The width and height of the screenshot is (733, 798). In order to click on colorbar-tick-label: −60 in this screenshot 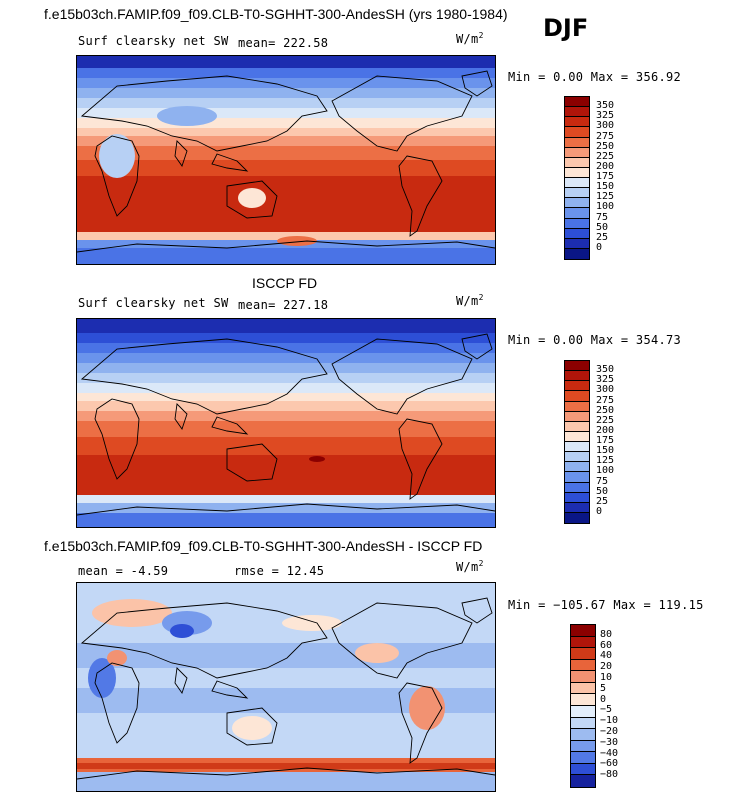, I will do `click(609, 764)`.